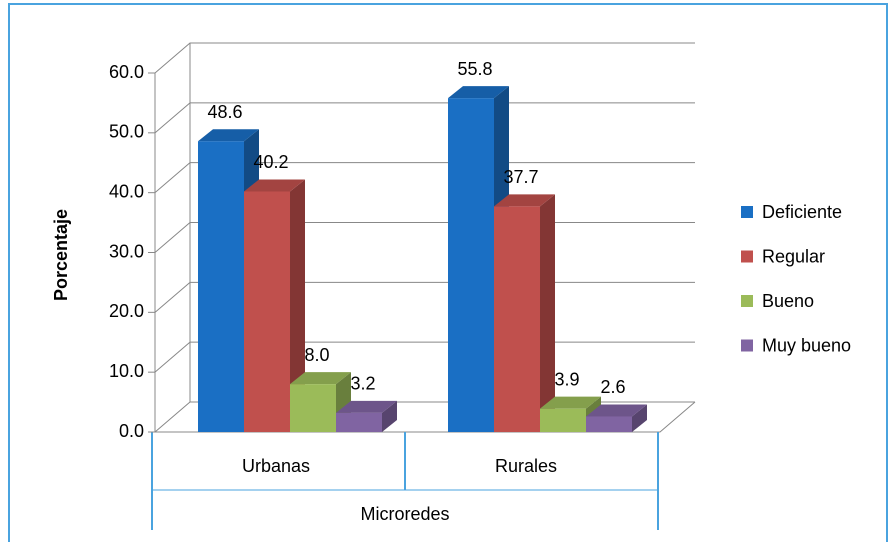  Describe the element at coordinates (126, 311) in the screenshot. I see `y-tick-label: 20.0` at that location.